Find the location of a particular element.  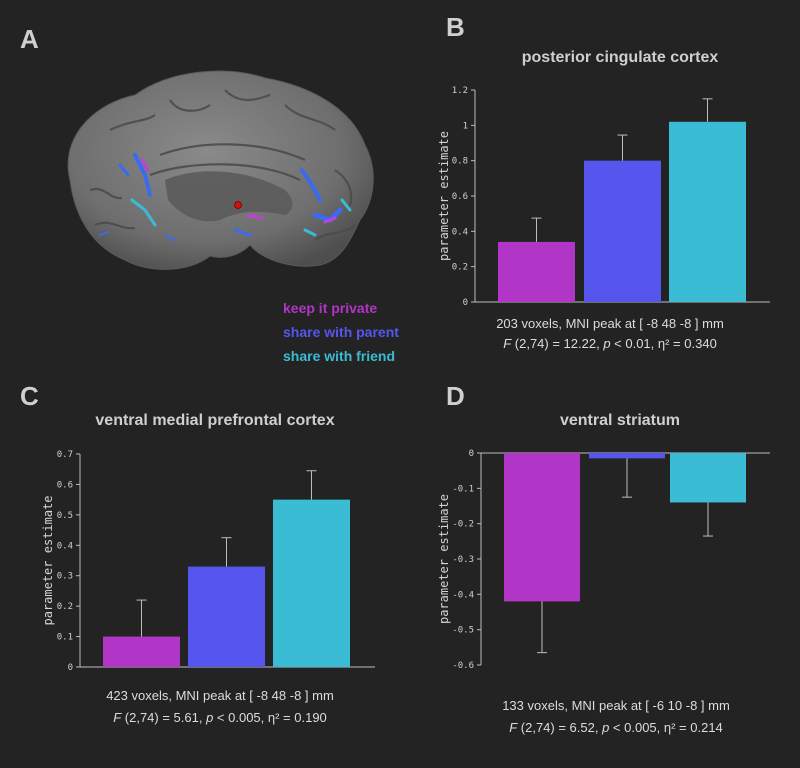

y-tick-label-pcc: 1 is located at coordinates (465, 126).